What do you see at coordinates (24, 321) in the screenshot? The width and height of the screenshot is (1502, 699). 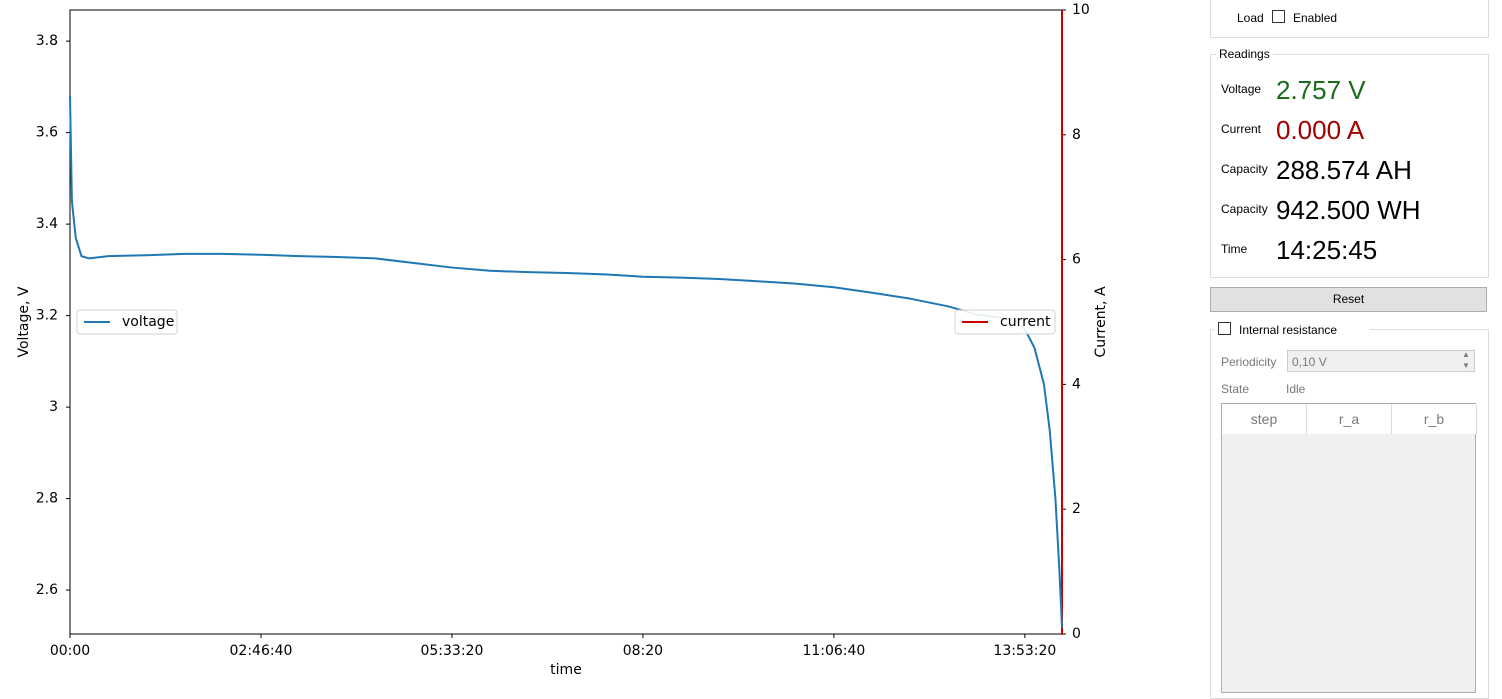 I see `y-axis-label: Voltage, V` at bounding box center [24, 321].